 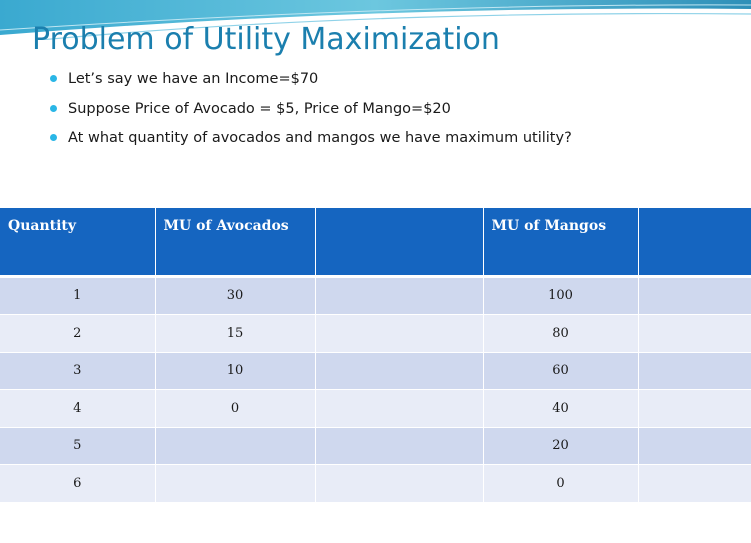 I want to click on cell-mu-mangos: 0, so click(x=561, y=483).